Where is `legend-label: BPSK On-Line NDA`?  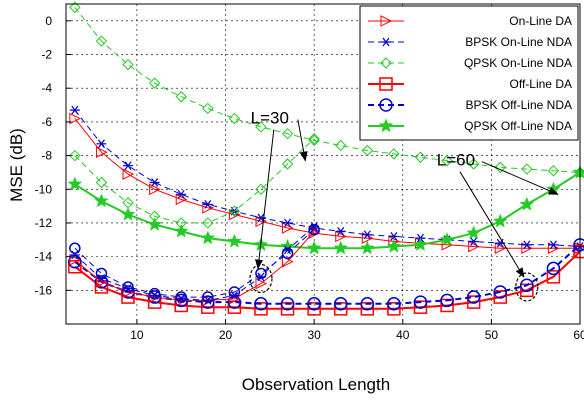 legend-label: BPSK On-Line NDA is located at coordinates (518, 42).